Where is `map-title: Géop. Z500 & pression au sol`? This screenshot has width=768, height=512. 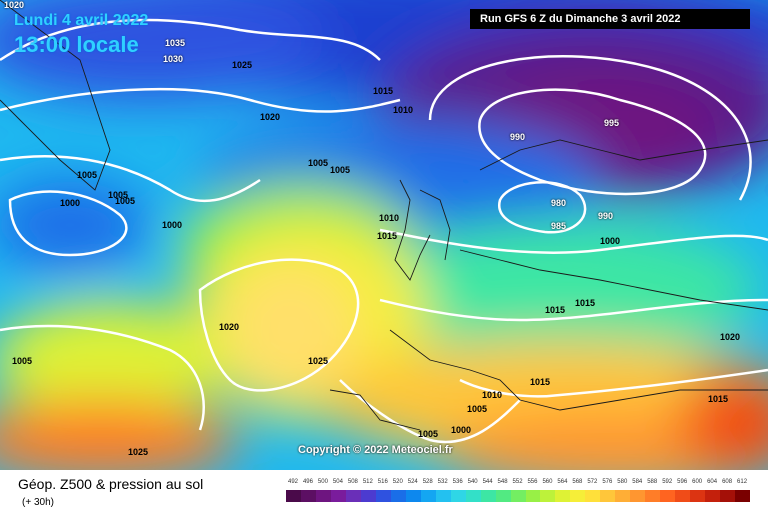
map-title: Géop. Z500 & pression au sol is located at coordinates (111, 484).